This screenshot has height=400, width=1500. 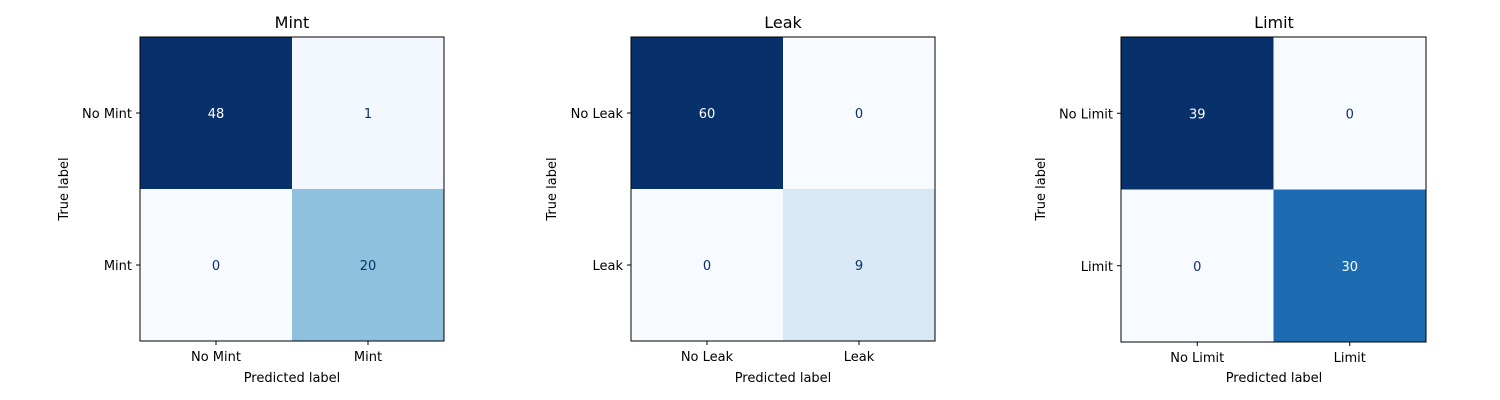 What do you see at coordinates (607, 266) in the screenshot?
I see `y-tick-label: Leak` at bounding box center [607, 266].